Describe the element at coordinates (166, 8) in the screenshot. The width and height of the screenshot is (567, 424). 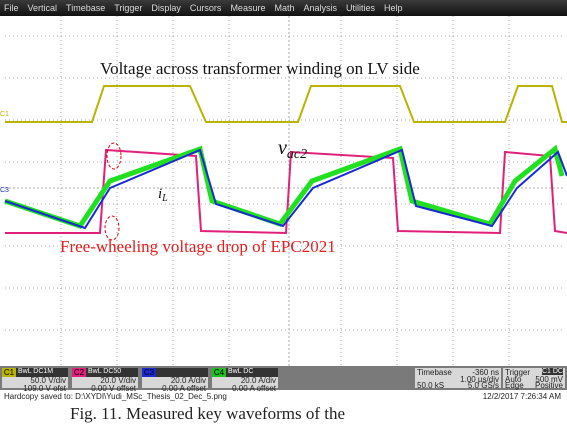
I see `menu-item: Display` at that location.